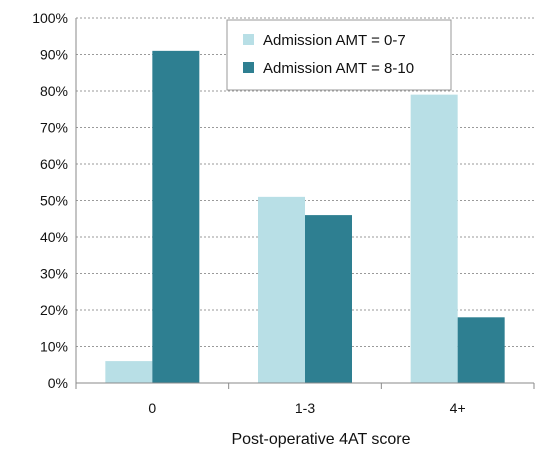  What do you see at coordinates (54, 128) in the screenshot?
I see `y-tick-label: 70%` at bounding box center [54, 128].